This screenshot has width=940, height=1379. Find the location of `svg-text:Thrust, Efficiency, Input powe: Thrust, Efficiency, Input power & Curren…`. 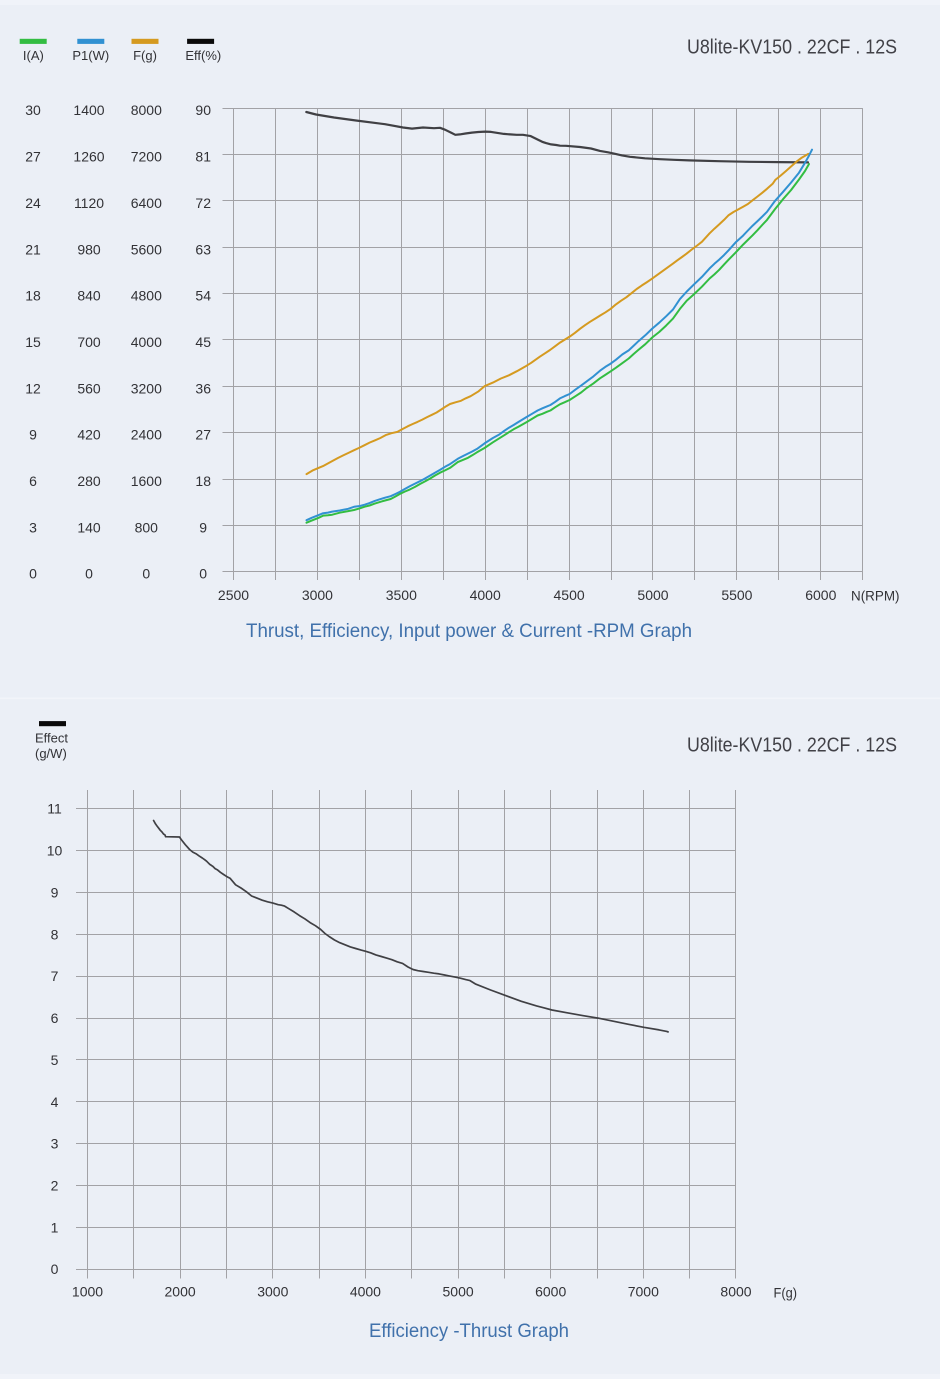

svg-text:Thrust, Efficiency, Input powe: Thrust, Efficiency, Input power & Curren… is located at coordinates (469, 631).